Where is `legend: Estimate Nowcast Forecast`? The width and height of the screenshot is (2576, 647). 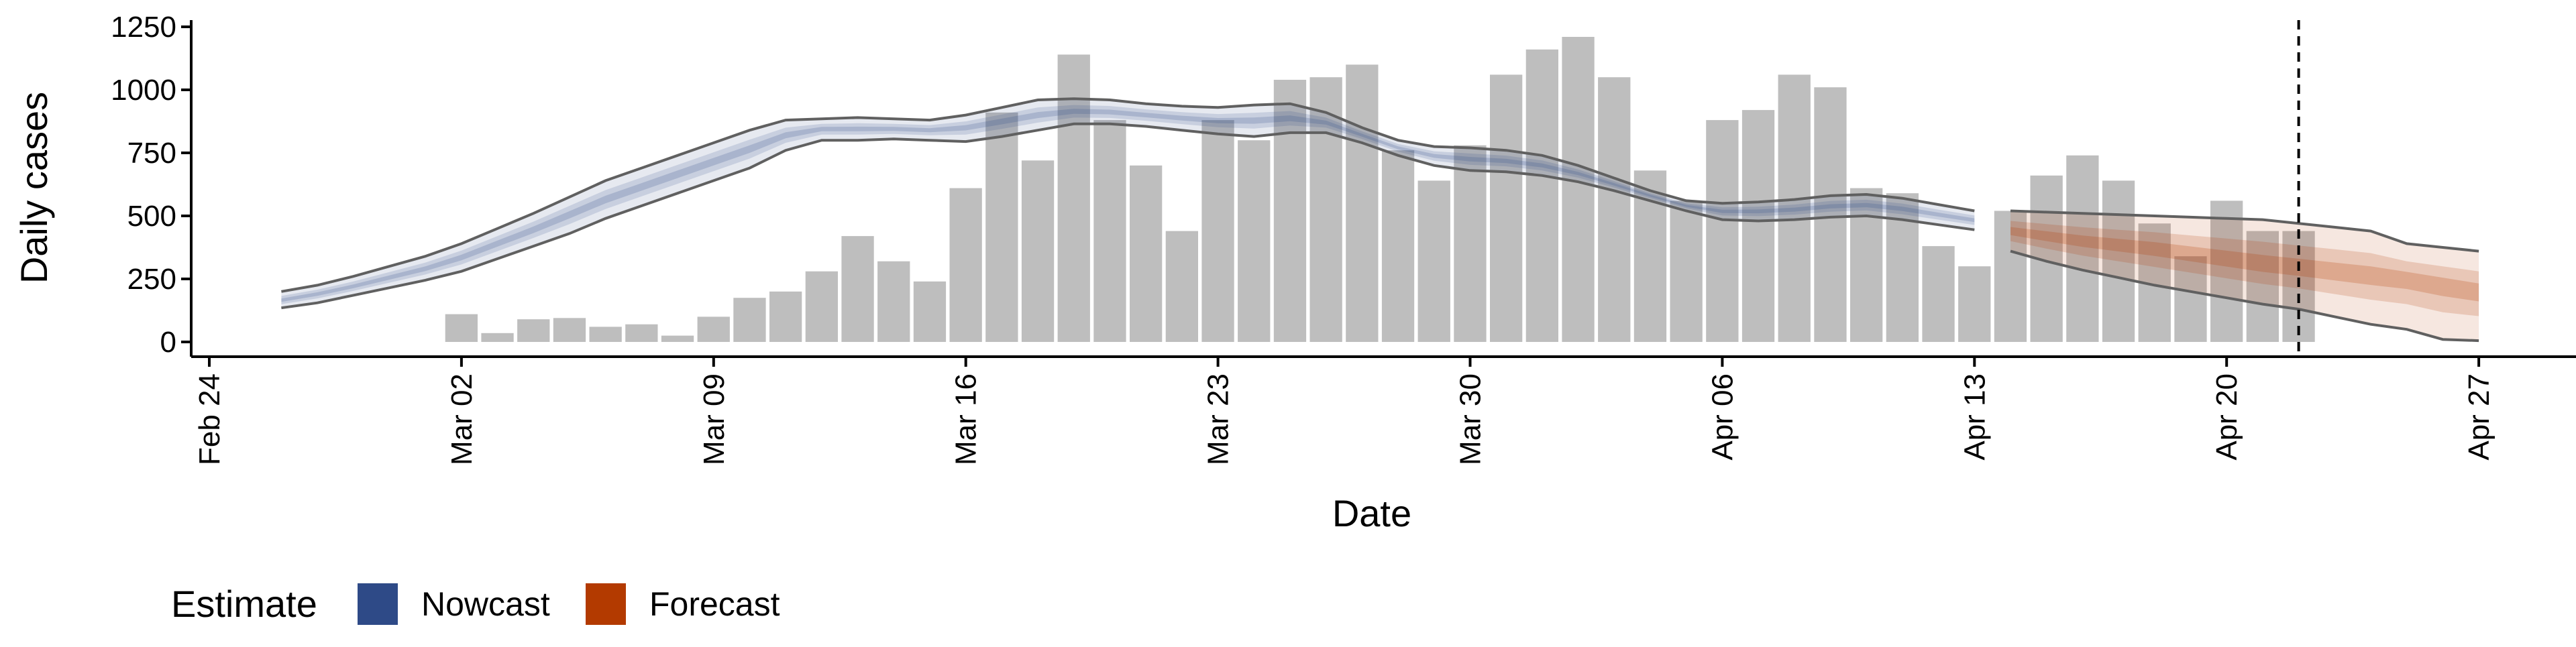 legend: Estimate Nowcast Forecast is located at coordinates (475, 604).